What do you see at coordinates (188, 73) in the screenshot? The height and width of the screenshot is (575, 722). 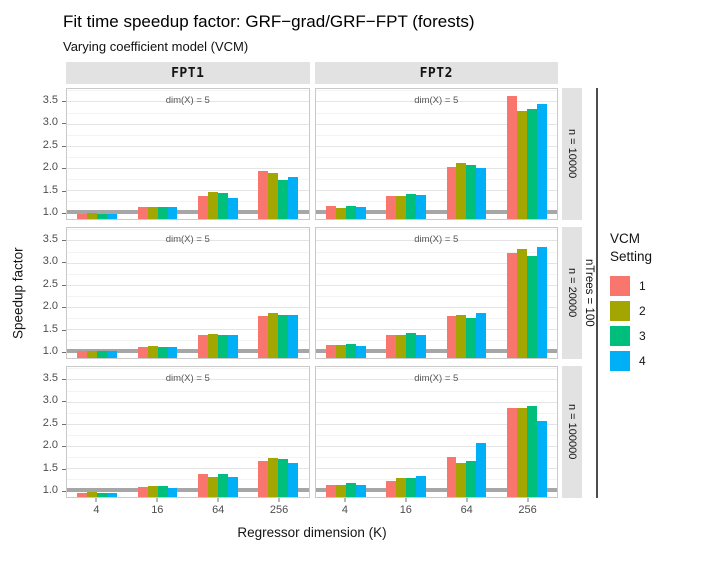 I see `facet-col-strip: FPT1` at bounding box center [188, 73].